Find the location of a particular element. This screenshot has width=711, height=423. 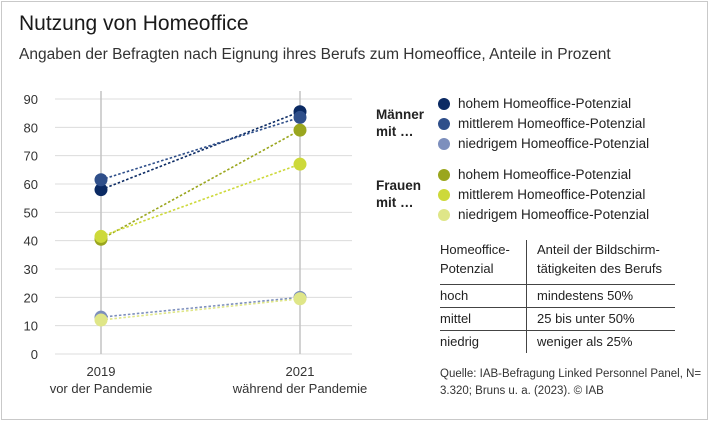

table-cell: mittel is located at coordinates (483, 319).